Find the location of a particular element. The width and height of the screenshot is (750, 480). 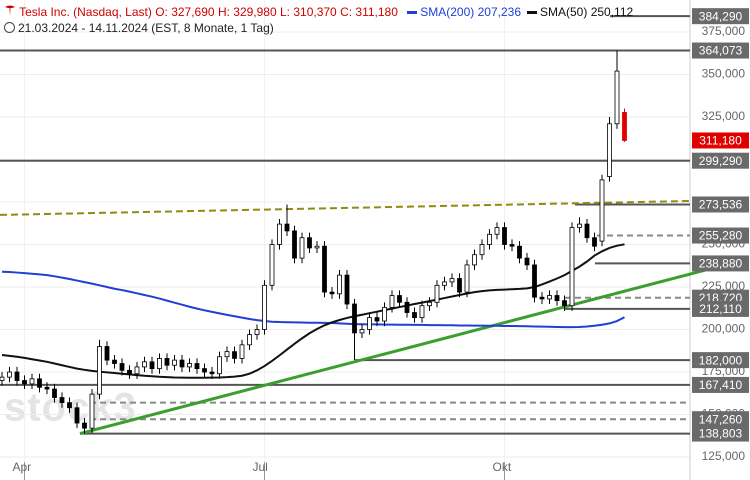

close: C: 311,180 is located at coordinates (369, 12).